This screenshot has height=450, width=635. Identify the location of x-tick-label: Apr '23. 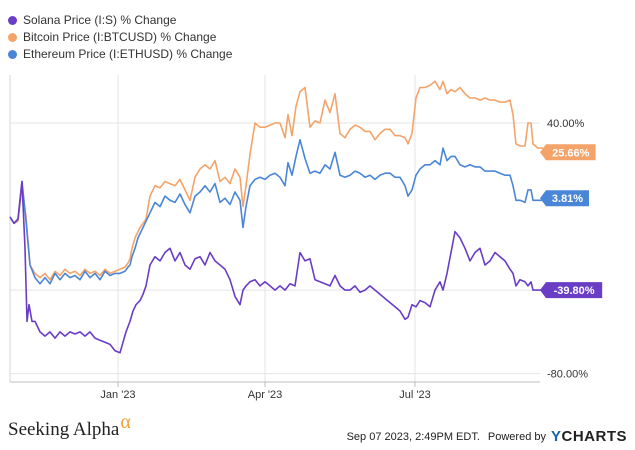
(265, 395).